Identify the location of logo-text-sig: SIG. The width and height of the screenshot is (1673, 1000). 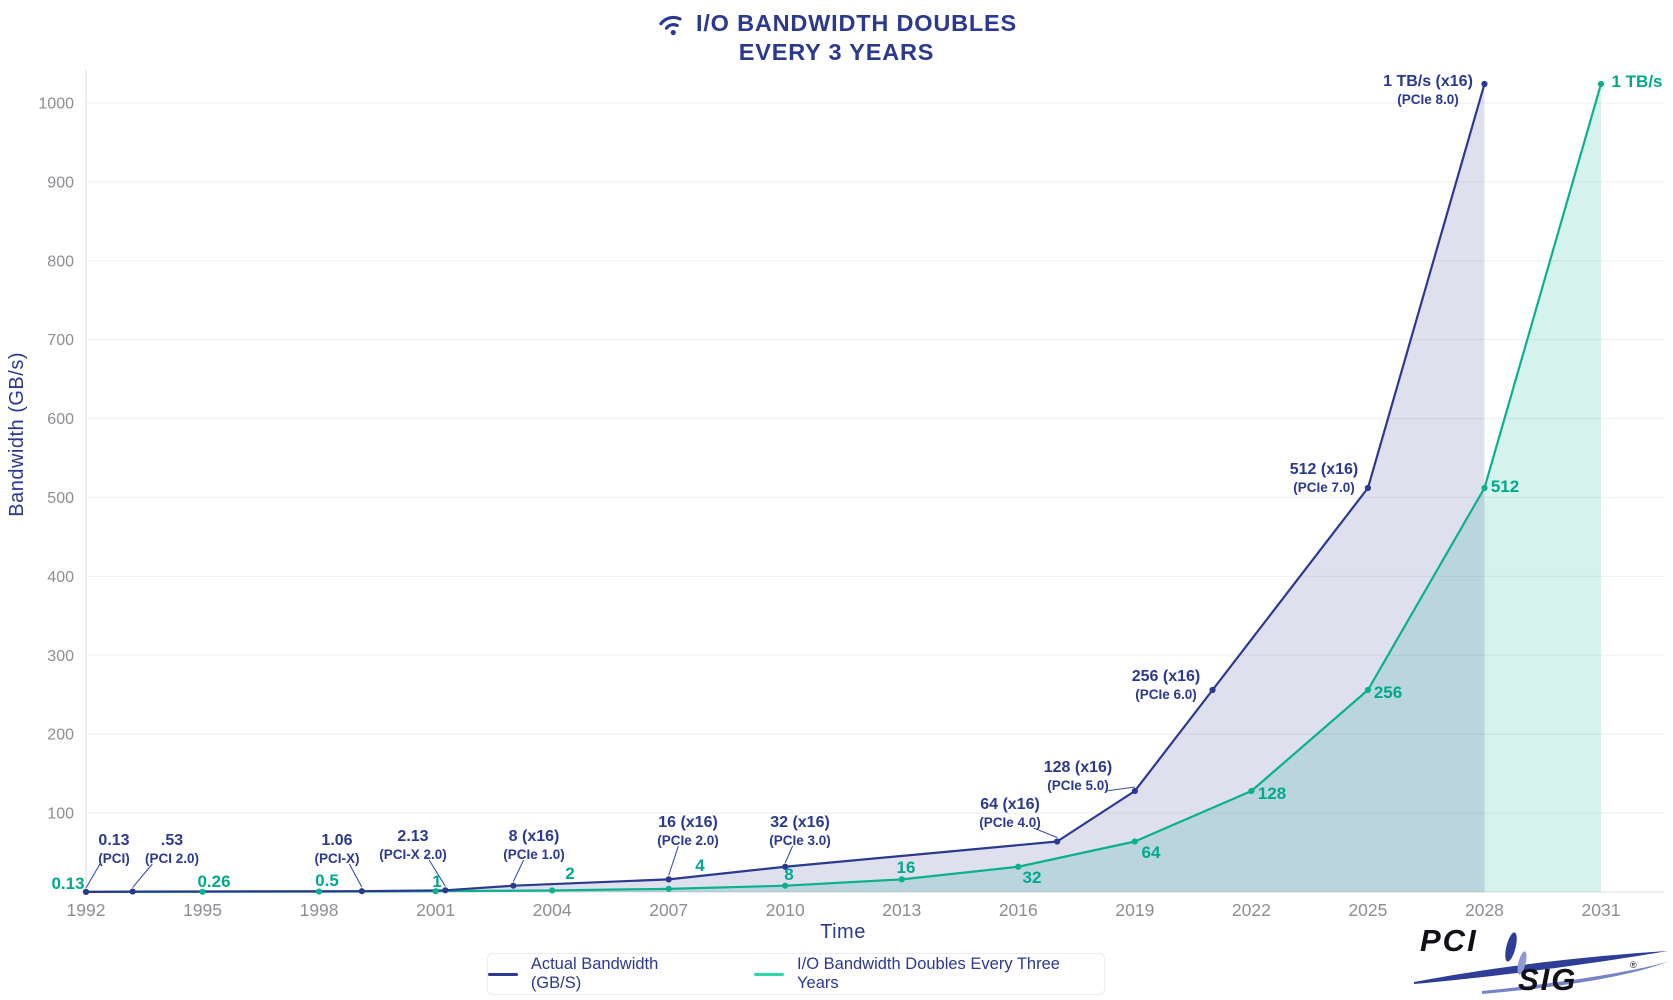
(1547, 979).